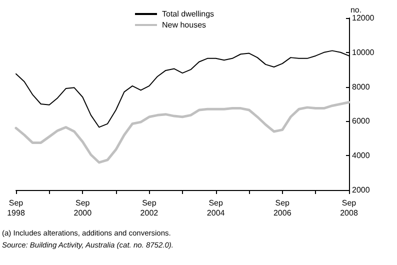 Image resolution: width=397 pixels, height=265 pixels. Describe the element at coordinates (188, 14) in the screenshot. I see `legend-label: Total dwellings` at that location.